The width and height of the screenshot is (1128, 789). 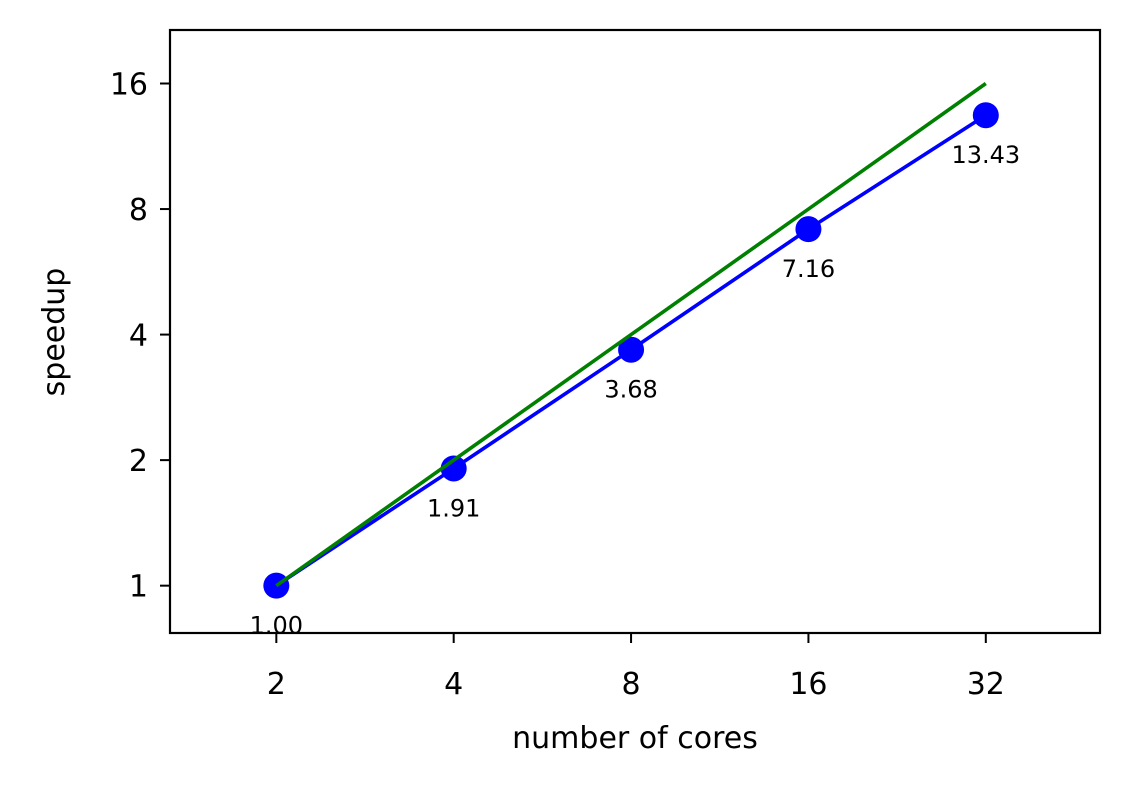 I want to click on x-tick-label: 32, so click(x=986, y=684).